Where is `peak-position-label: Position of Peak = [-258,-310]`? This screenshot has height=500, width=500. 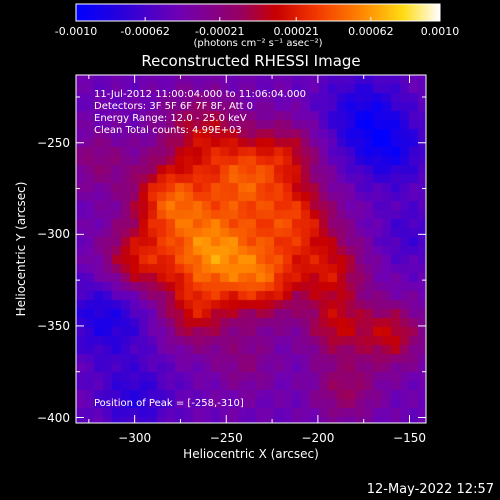
peak-position-label: Position of Peak = [-258,-310] is located at coordinates (169, 403).